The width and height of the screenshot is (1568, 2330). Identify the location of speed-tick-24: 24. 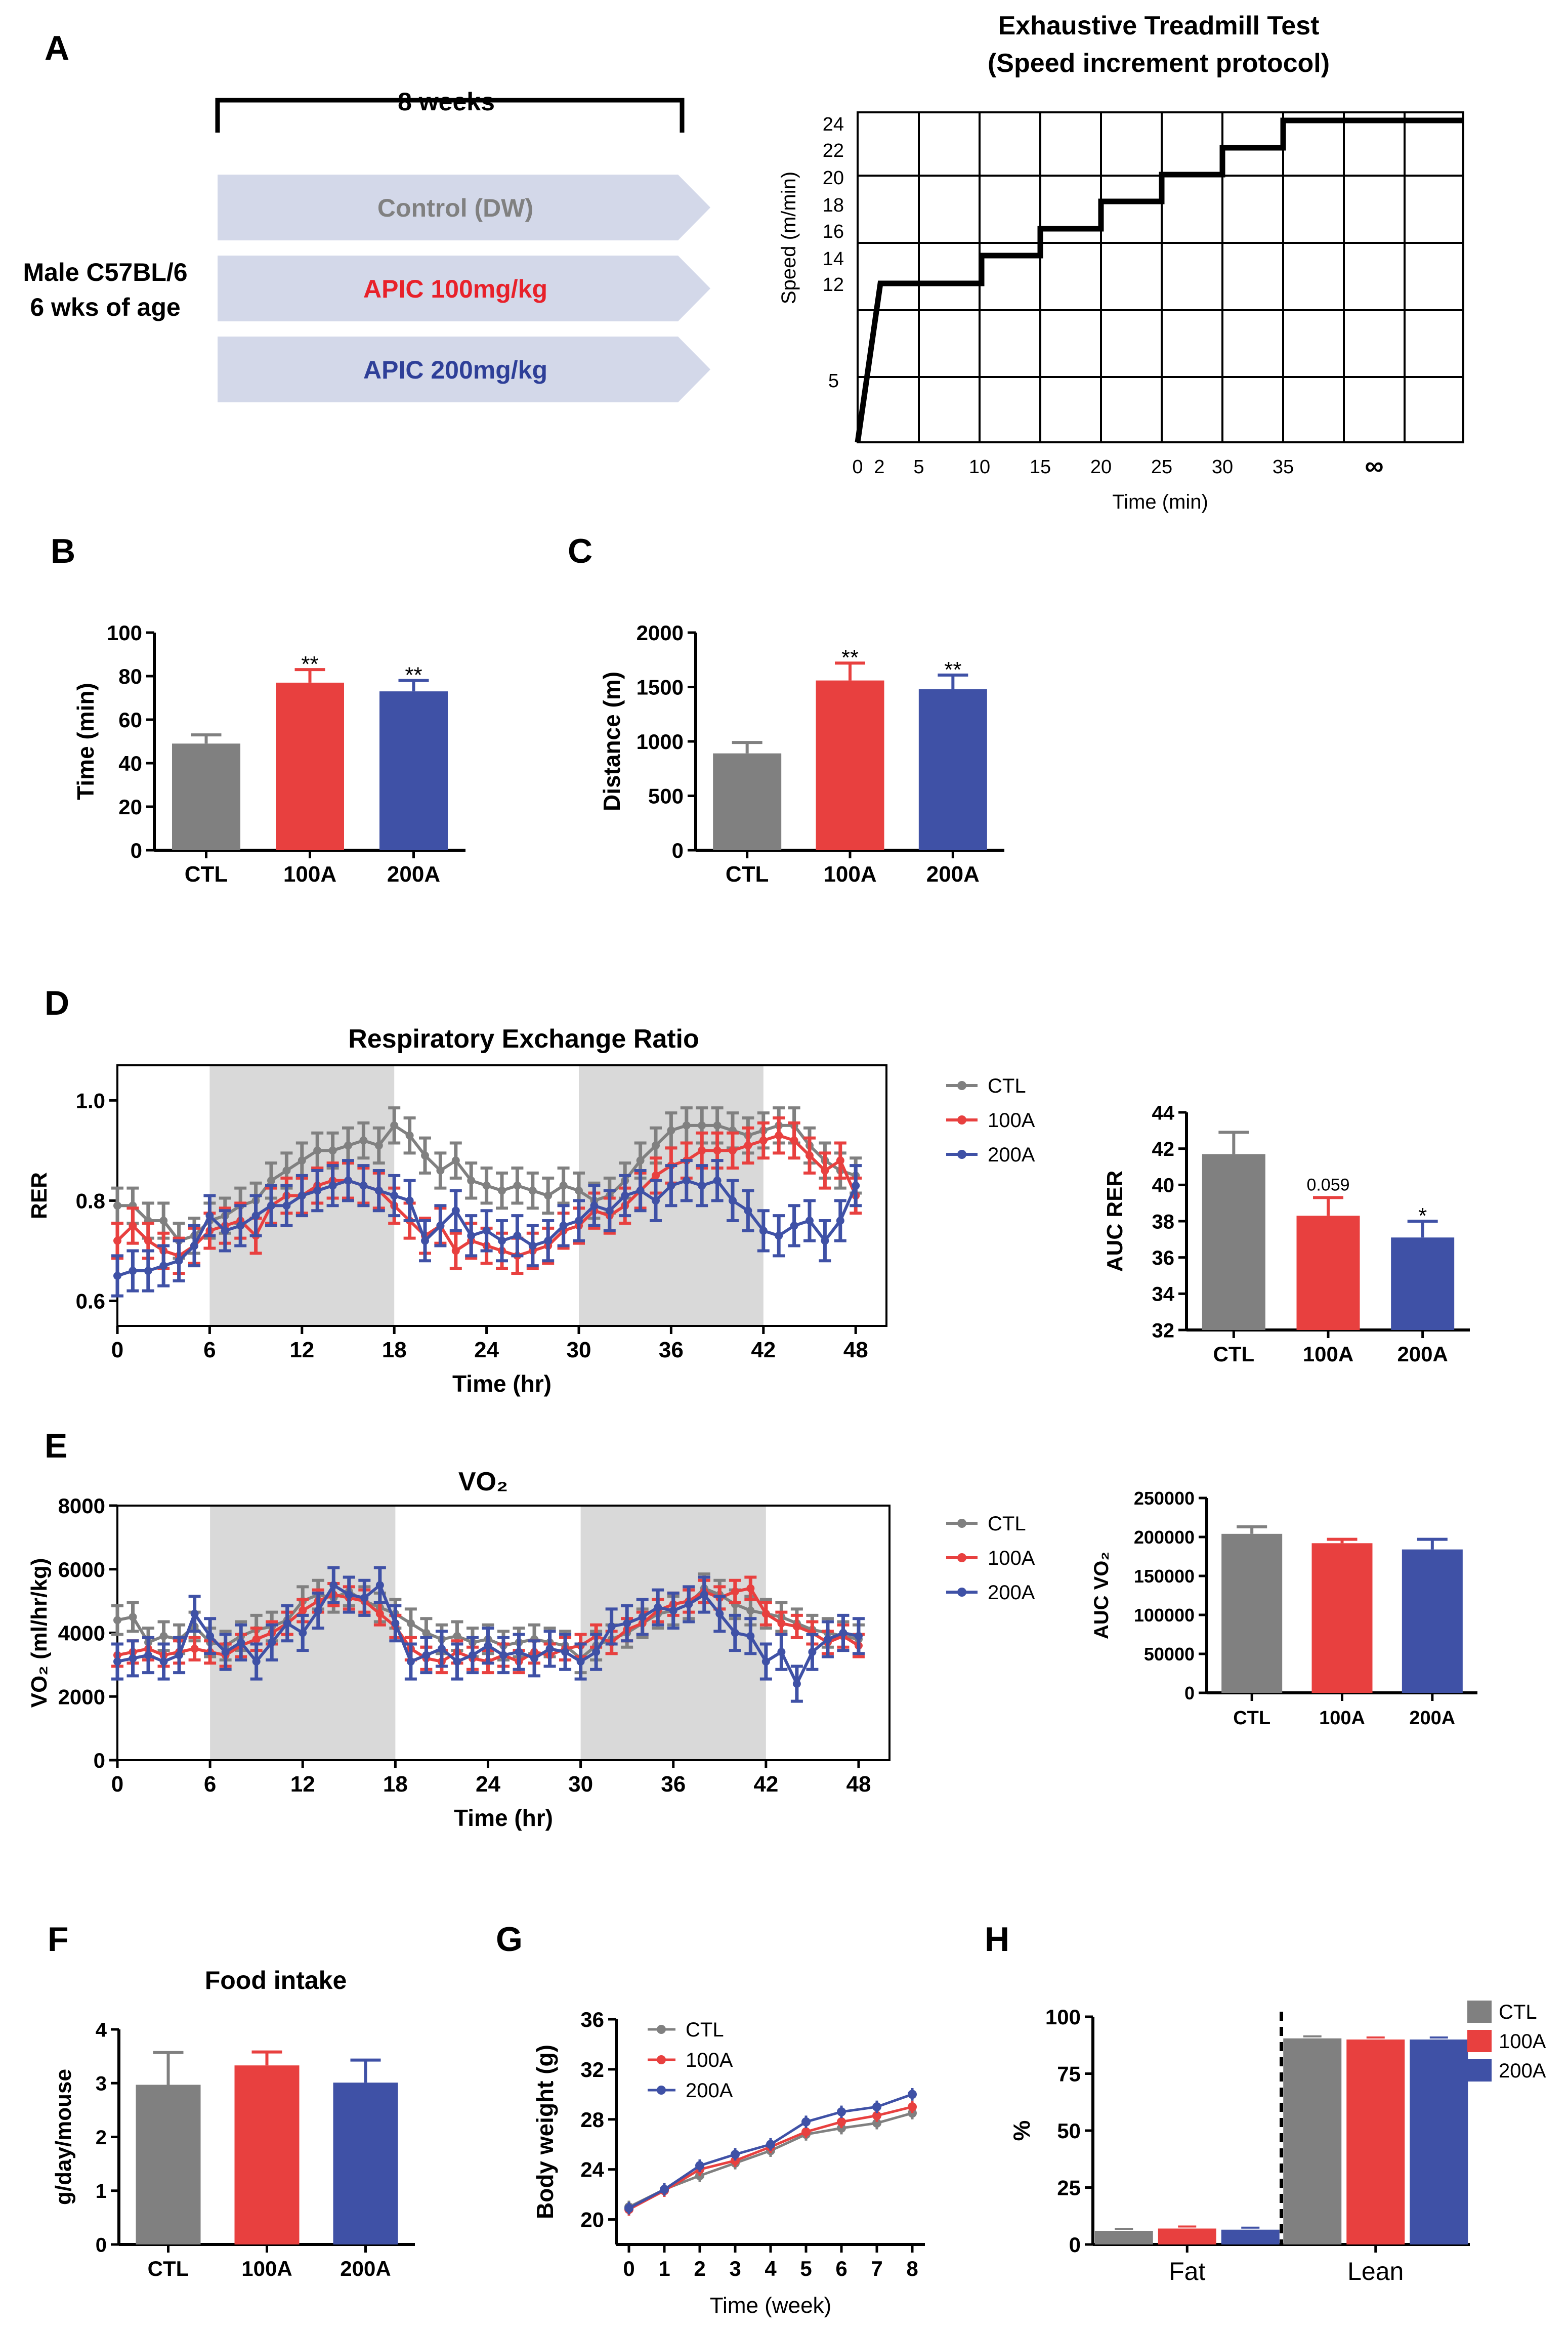
(833, 125).